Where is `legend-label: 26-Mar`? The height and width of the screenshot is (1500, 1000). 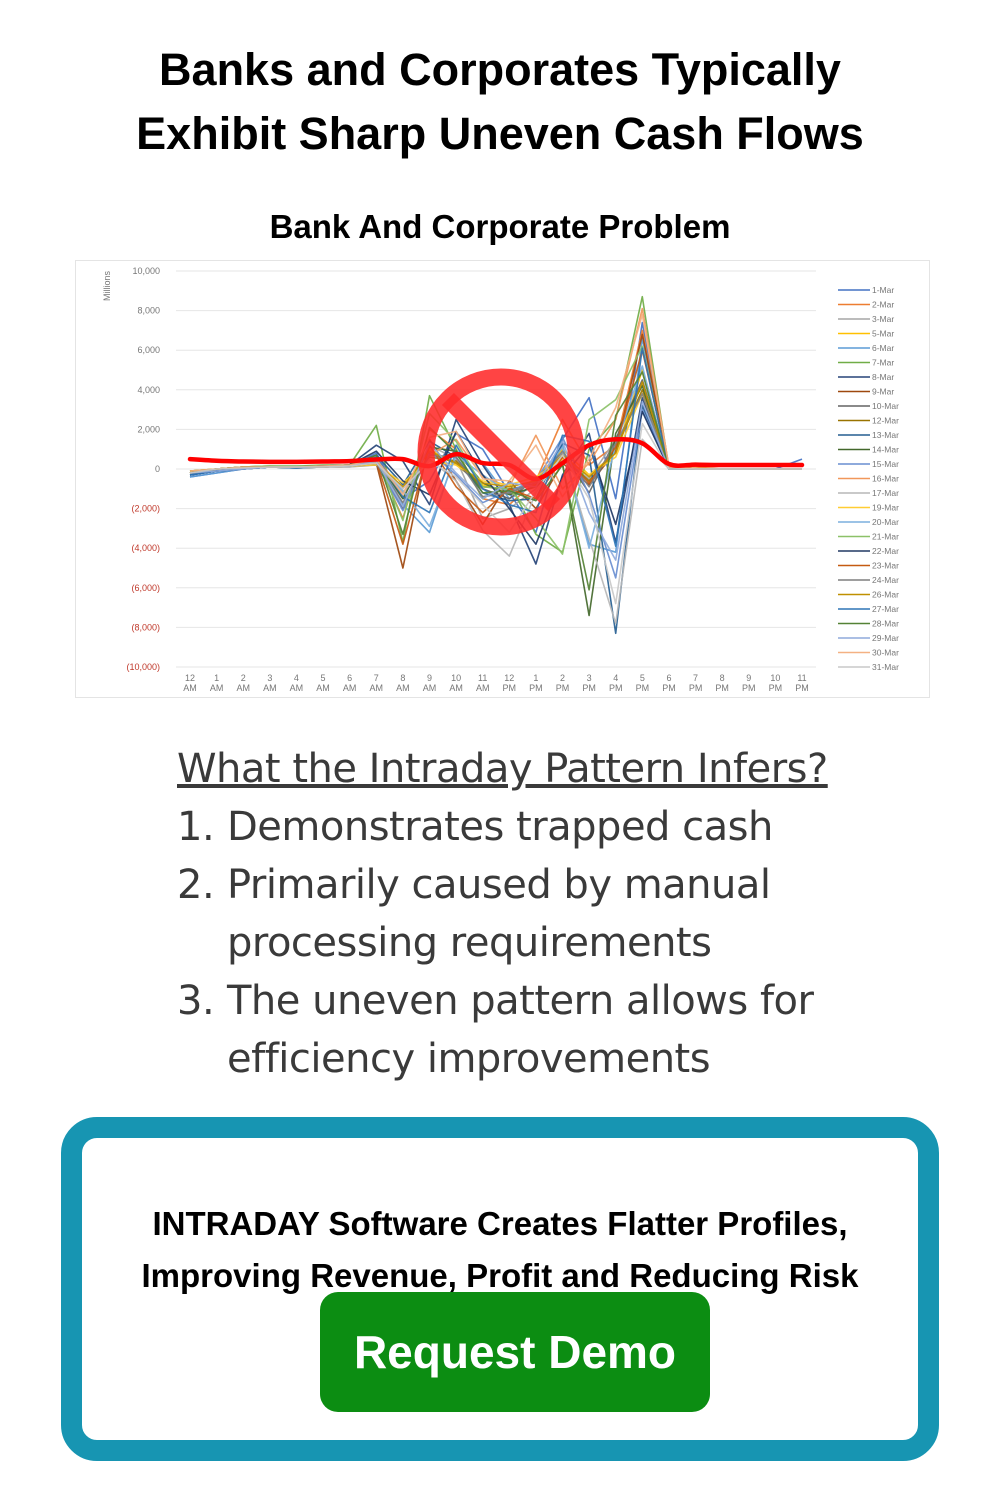 legend-label: 26-Mar is located at coordinates (885, 595).